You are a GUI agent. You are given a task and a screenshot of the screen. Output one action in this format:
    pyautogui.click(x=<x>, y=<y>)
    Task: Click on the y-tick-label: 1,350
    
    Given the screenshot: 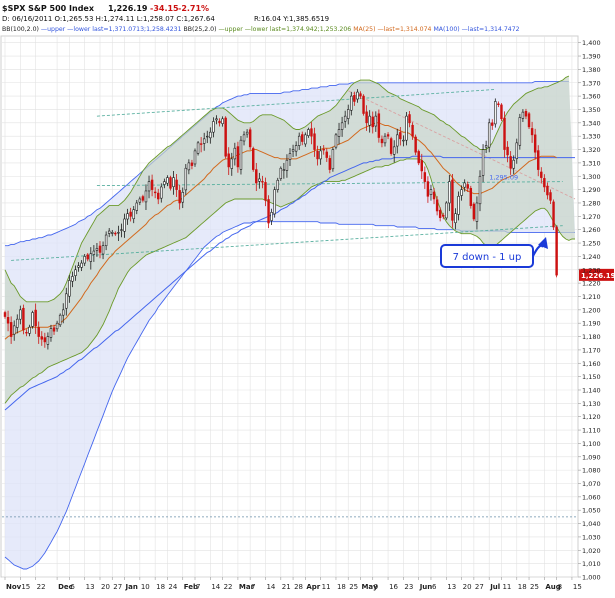 What is the action you would take?
    pyautogui.click(x=591, y=110)
    